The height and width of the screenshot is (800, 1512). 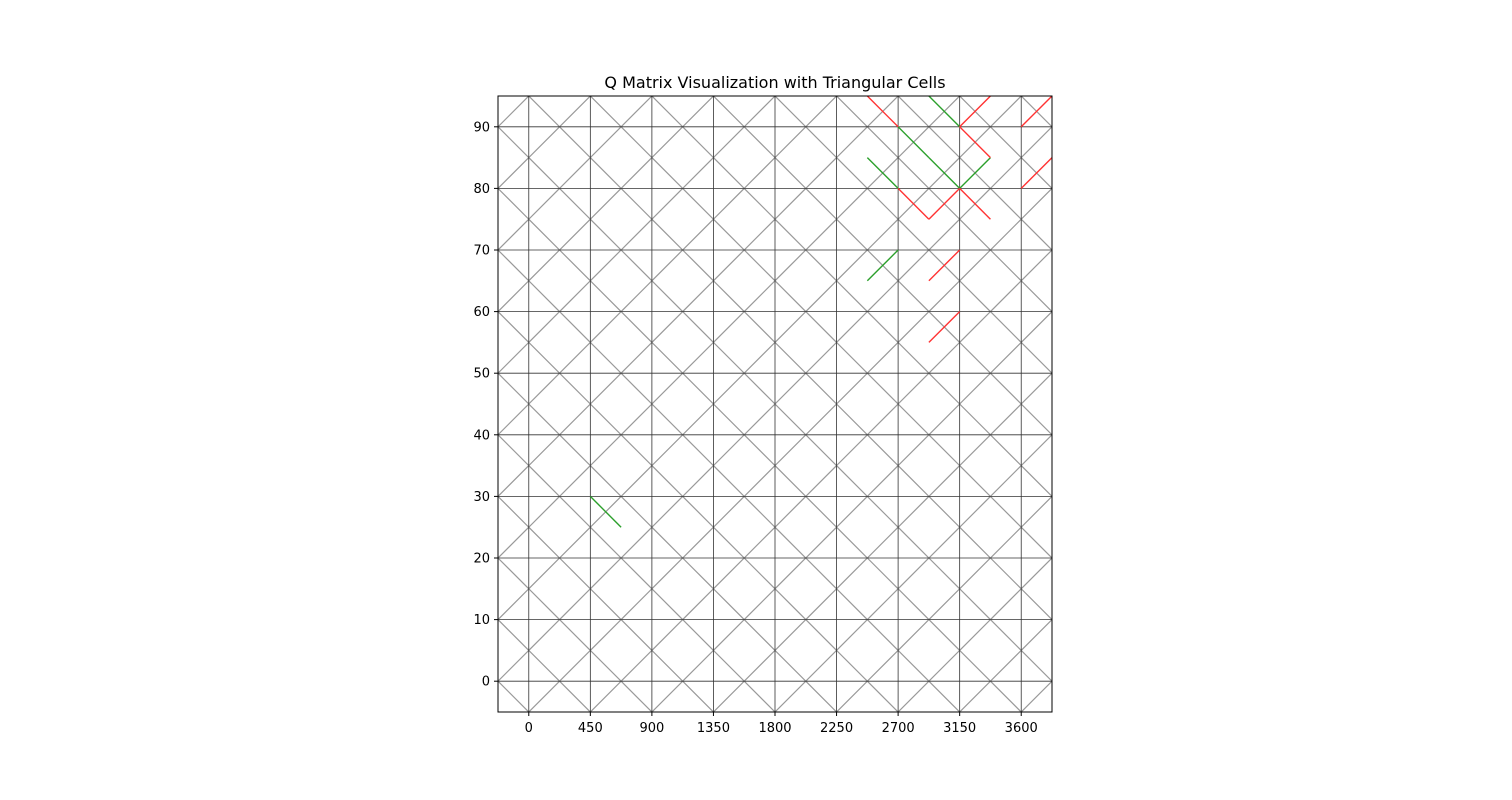 I want to click on y-axis: 0 10 20 30 40 50 60 70 80 90, so click(x=485, y=405).